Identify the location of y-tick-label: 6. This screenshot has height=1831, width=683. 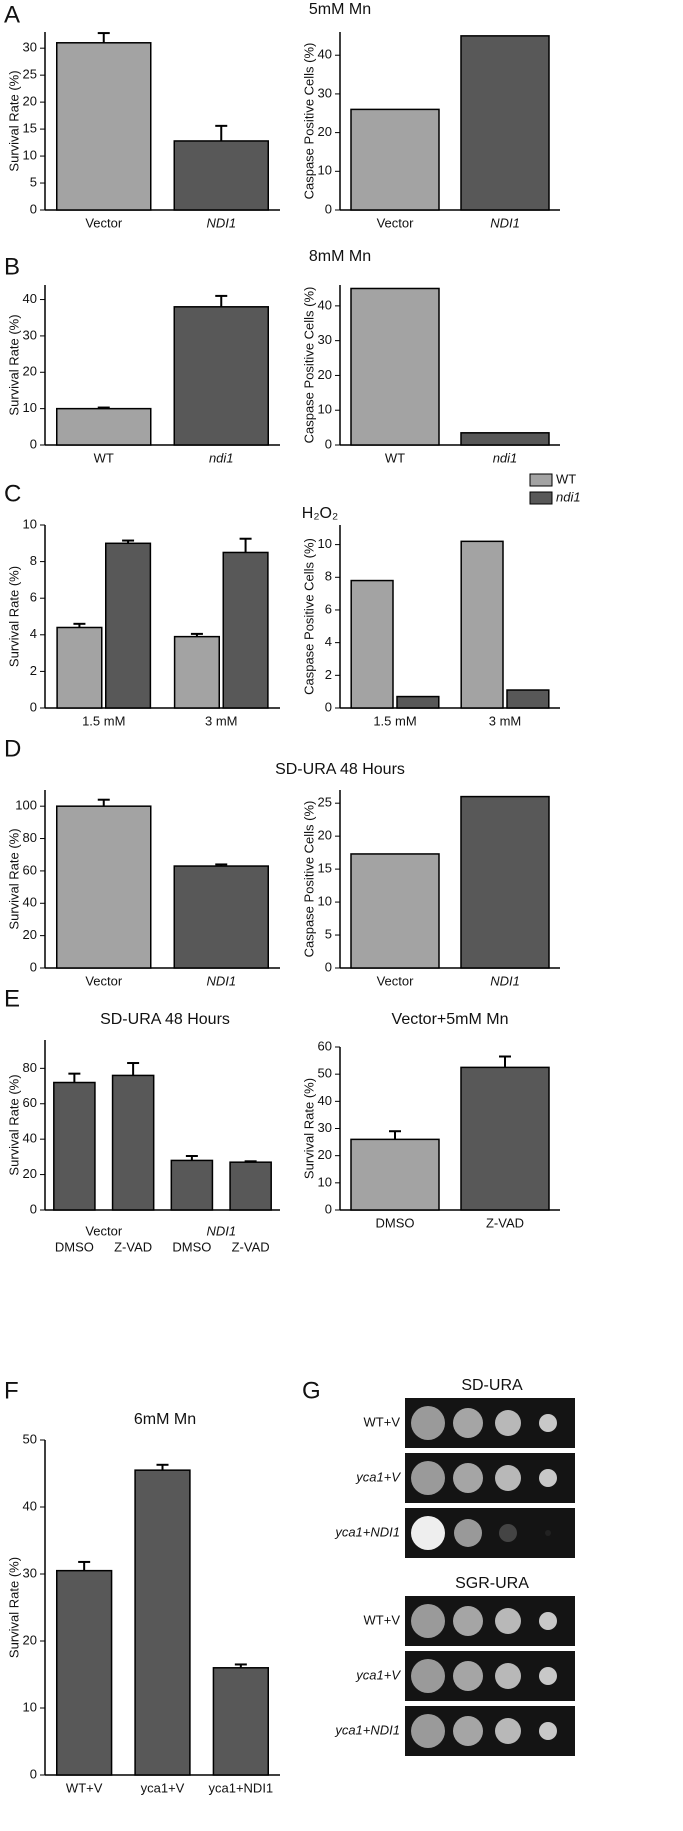
(328, 608).